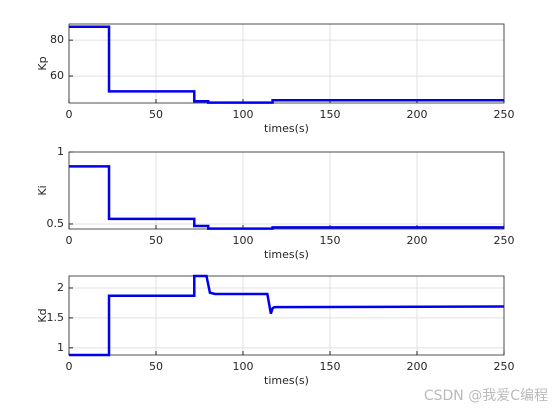 This screenshot has width=556, height=416. Describe the element at coordinates (56, 223) in the screenshot. I see `y-tick-label: 0.5` at that location.